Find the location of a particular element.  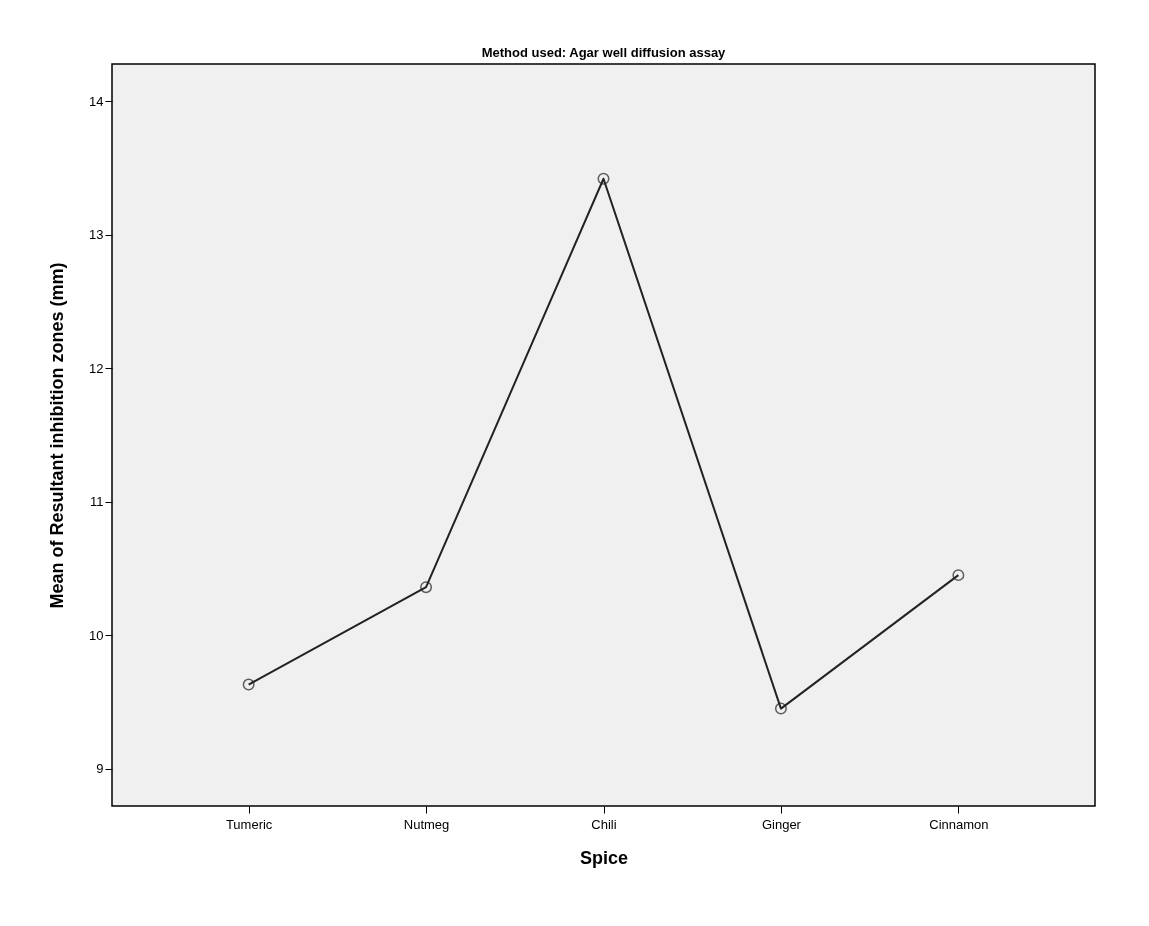

y-tick-label: 10 is located at coordinates (96, 635).